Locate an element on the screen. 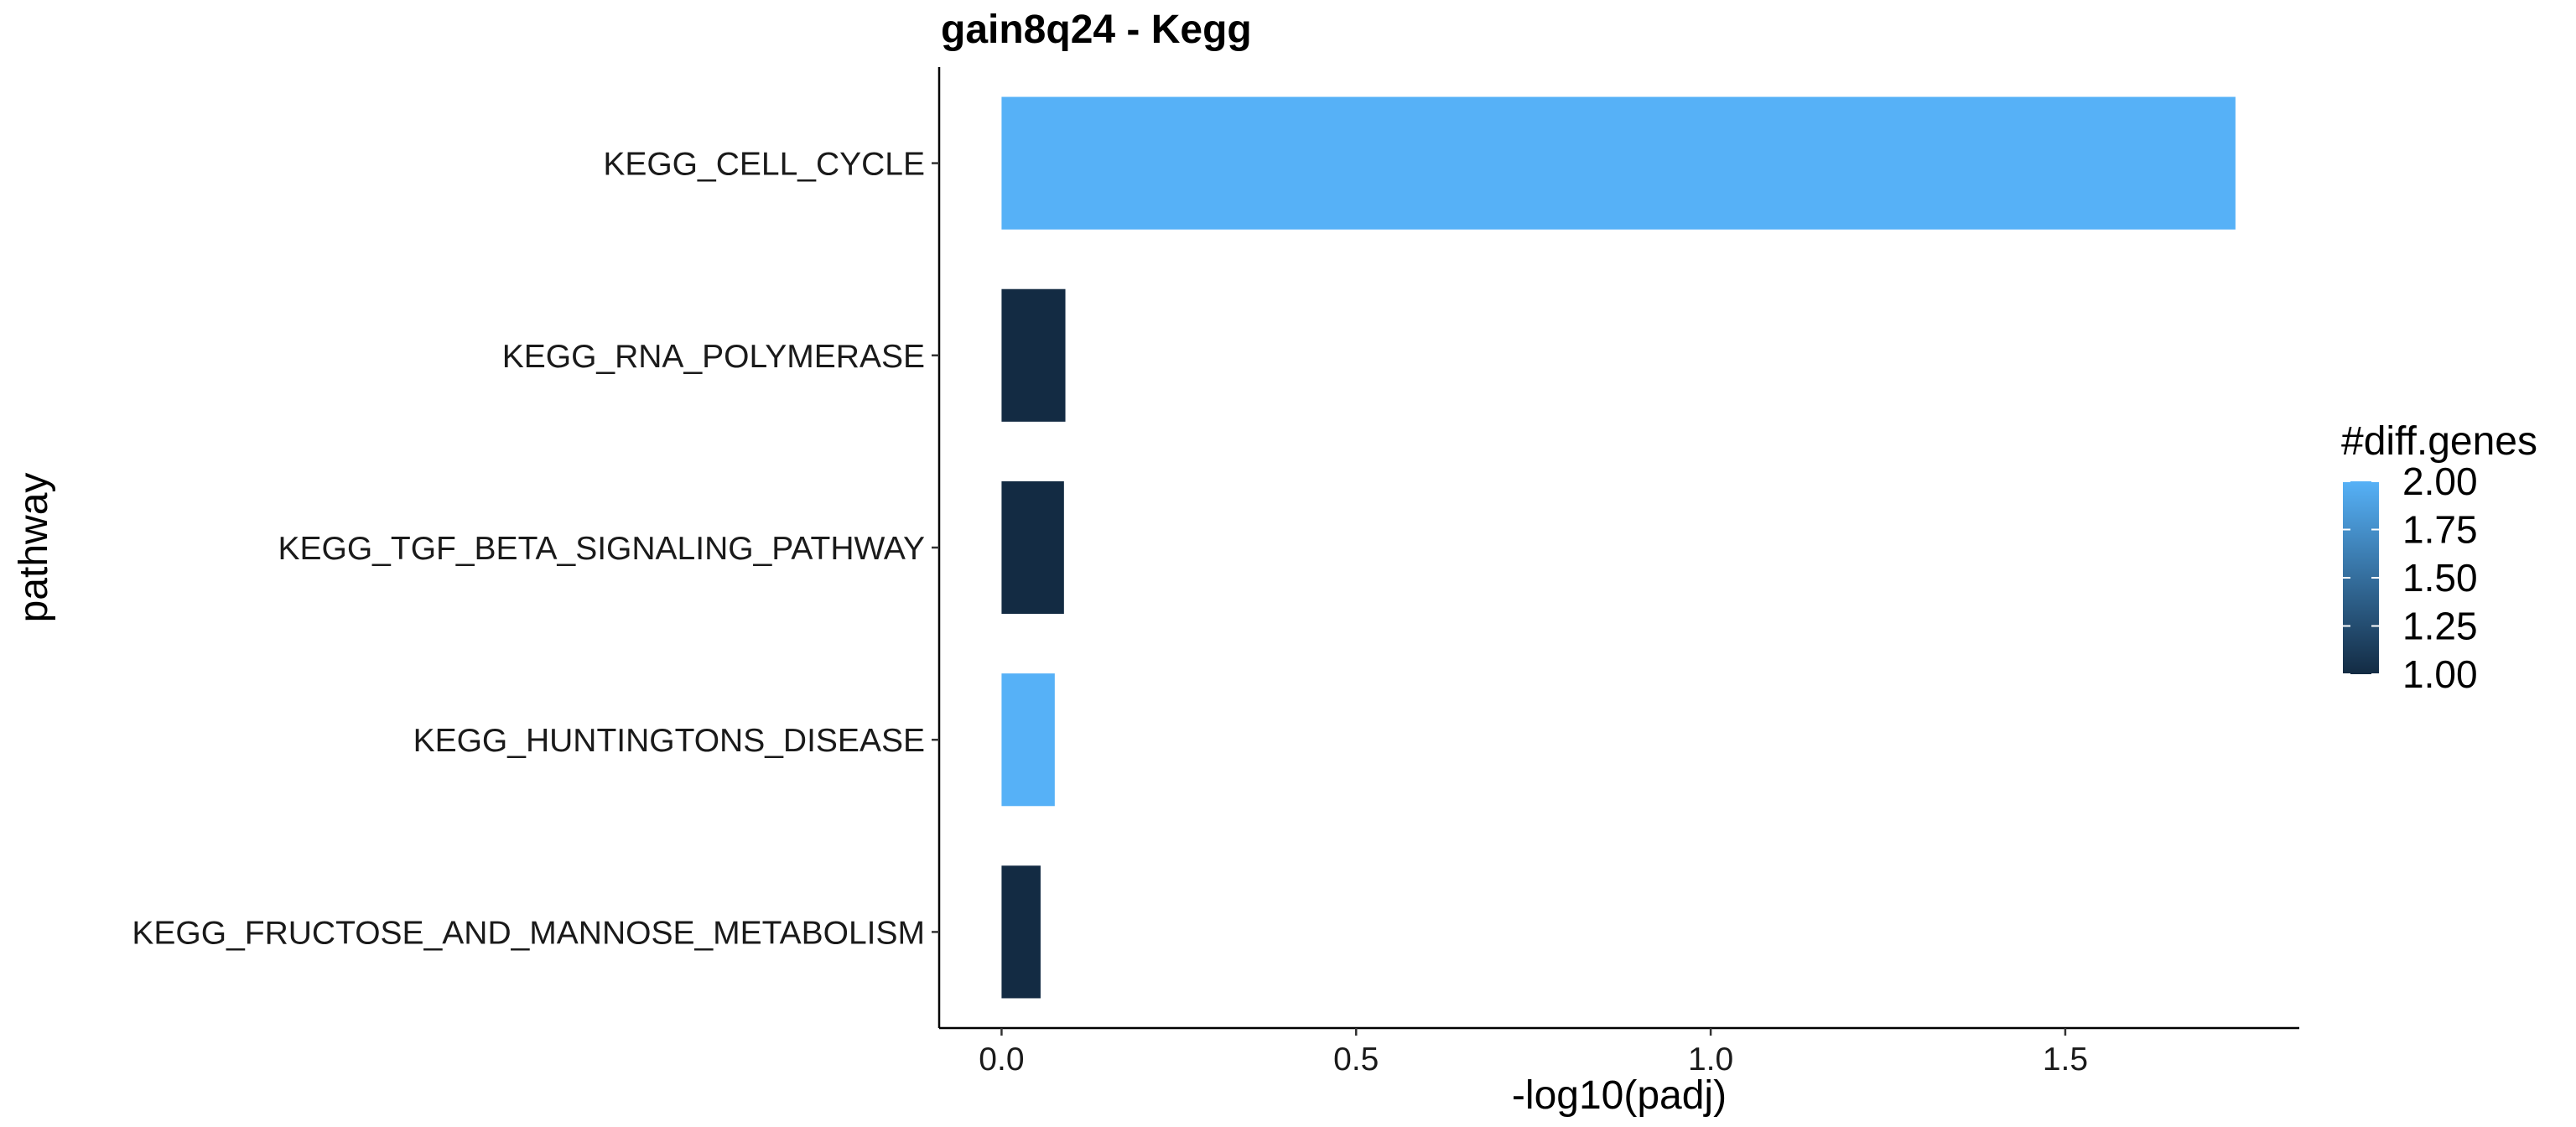  legend-tick-label: 2.00 is located at coordinates (2440, 481).